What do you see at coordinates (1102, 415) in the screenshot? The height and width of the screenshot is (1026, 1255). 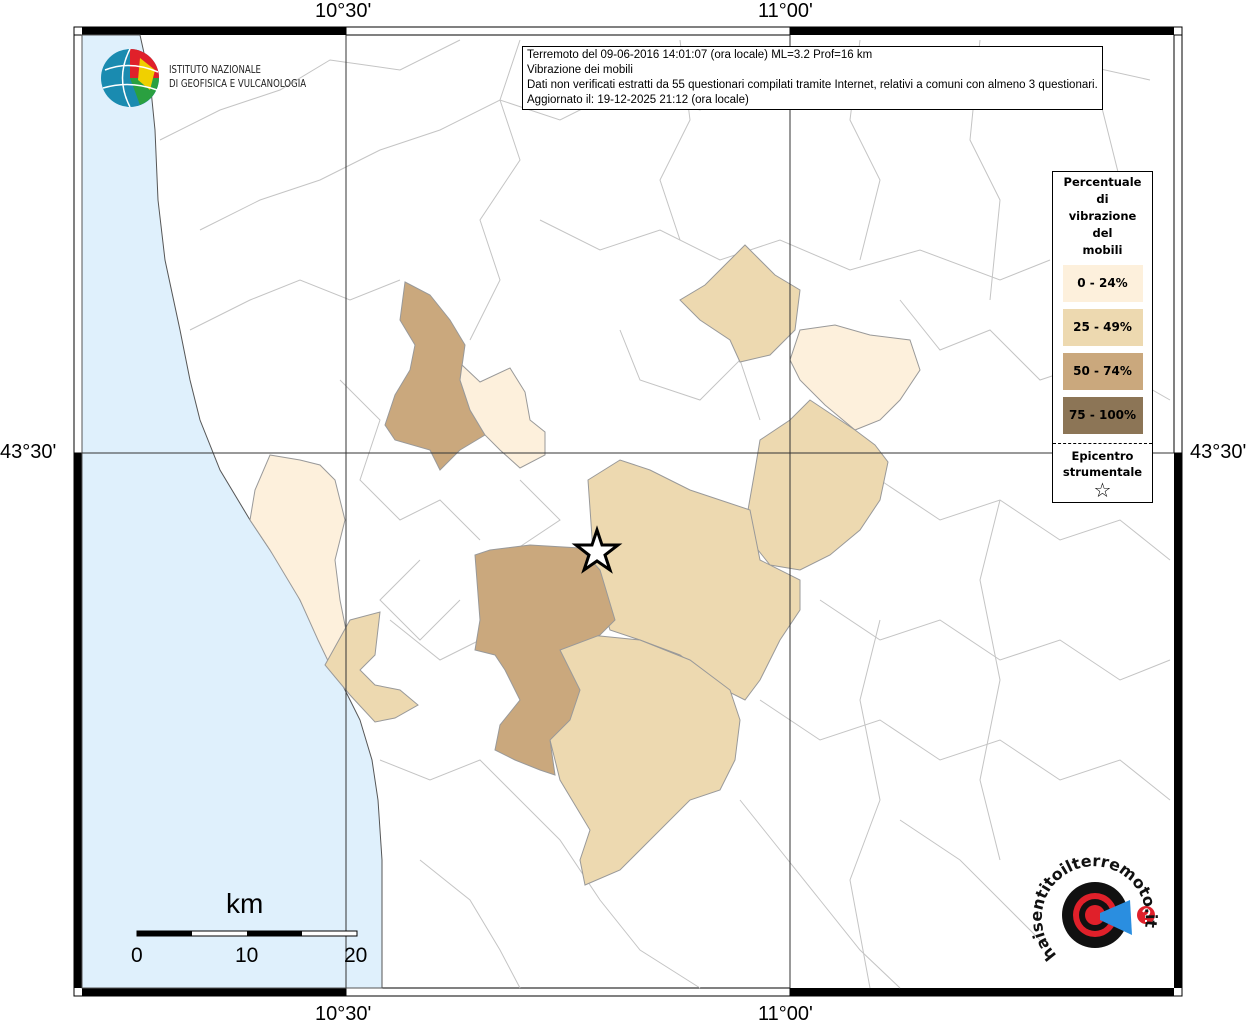 I see `legend-class-75-100: 75 - 100%` at bounding box center [1102, 415].